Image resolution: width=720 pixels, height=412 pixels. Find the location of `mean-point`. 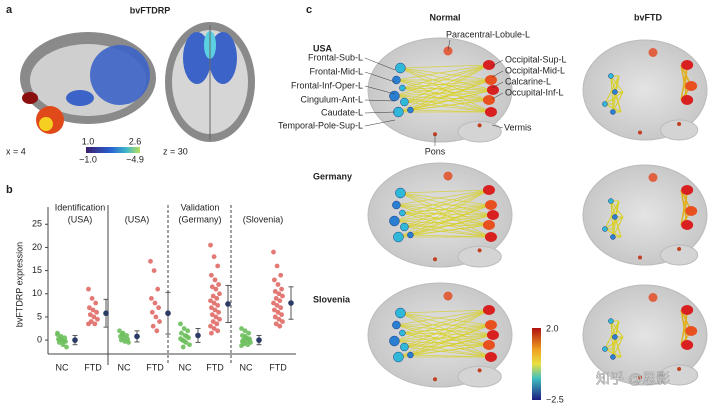

mean-point is located at coordinates (228, 304).